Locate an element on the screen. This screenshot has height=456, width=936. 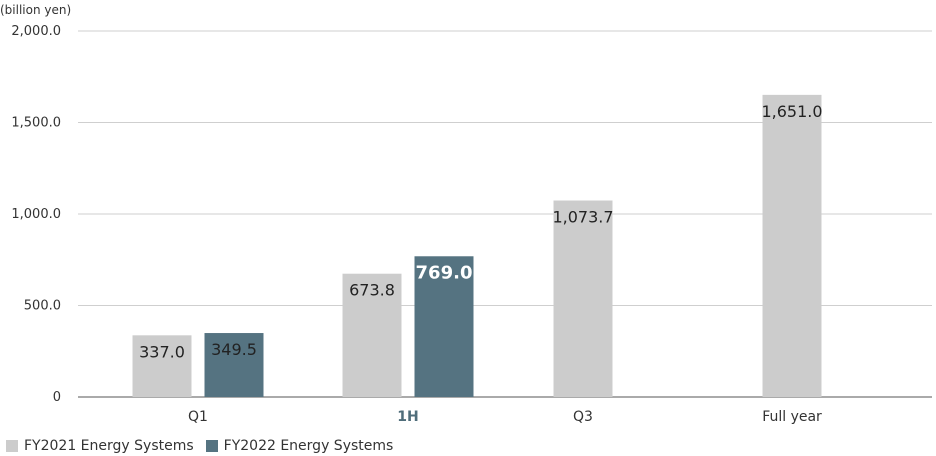
x-tick-label: Q3 is located at coordinates (583, 417).